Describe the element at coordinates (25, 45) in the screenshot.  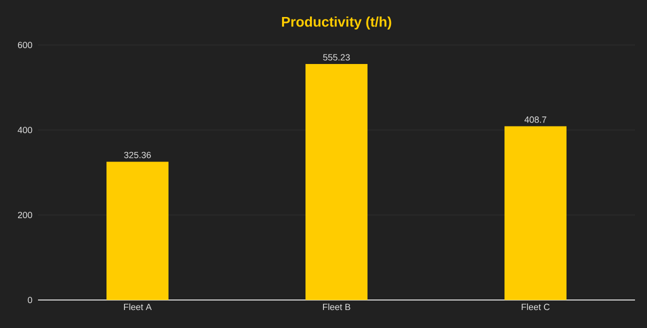
I see `y-tick-label: 600` at that location.